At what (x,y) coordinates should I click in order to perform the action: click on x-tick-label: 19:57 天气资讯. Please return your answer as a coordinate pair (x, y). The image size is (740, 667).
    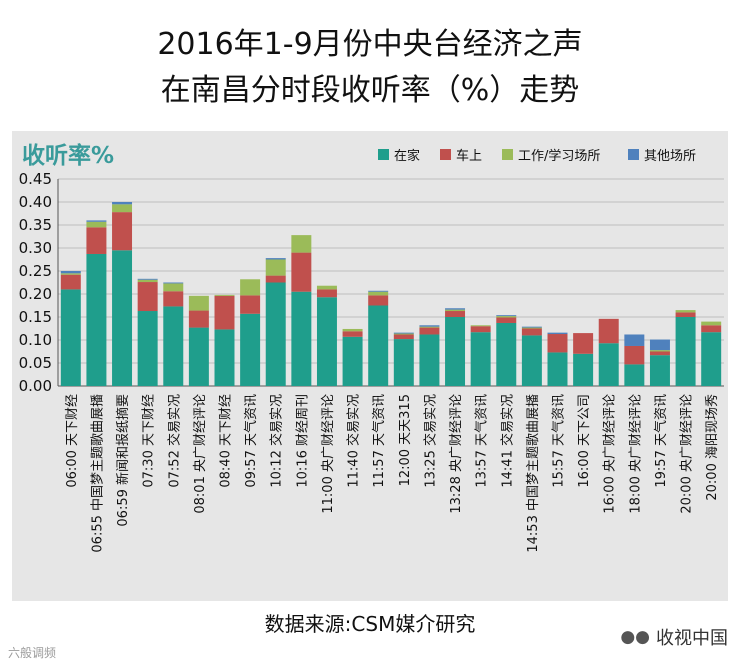
    Looking at the image, I should click on (661, 441).